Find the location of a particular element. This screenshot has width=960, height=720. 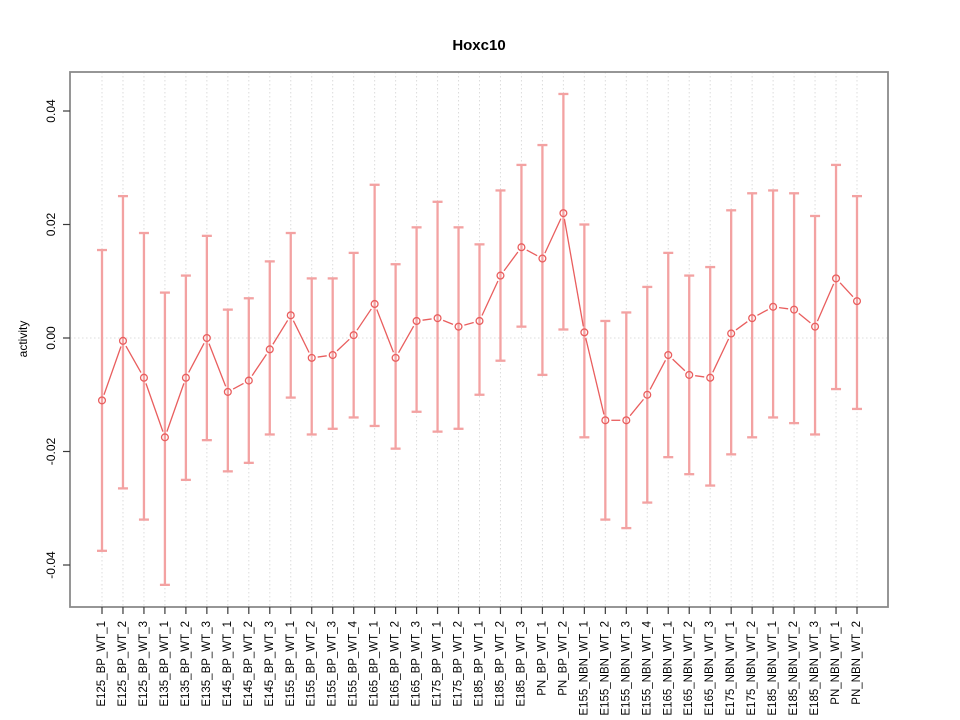

x-tick-label: E175_BP_WT_2 is located at coordinates (459, 664).